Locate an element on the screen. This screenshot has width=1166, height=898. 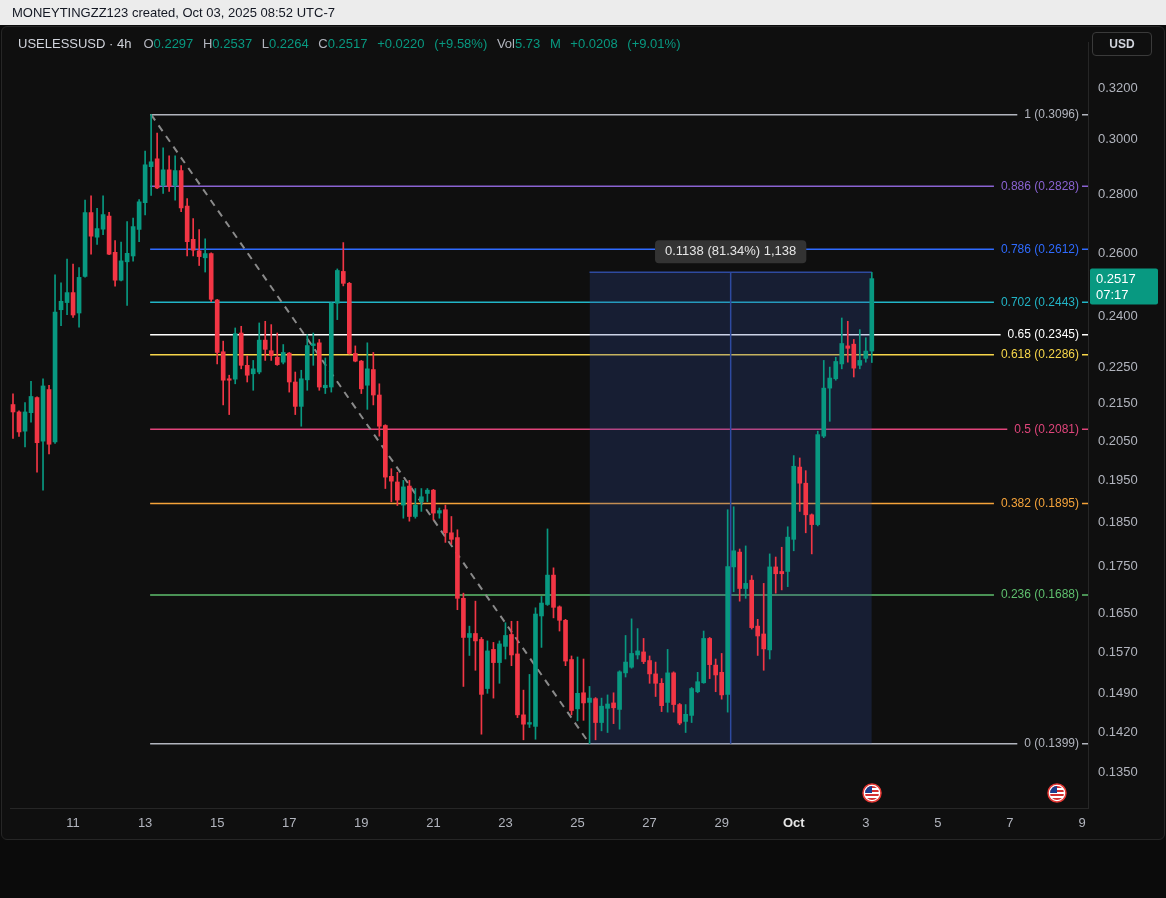
text: 0.2517 is located at coordinates (1116, 279).